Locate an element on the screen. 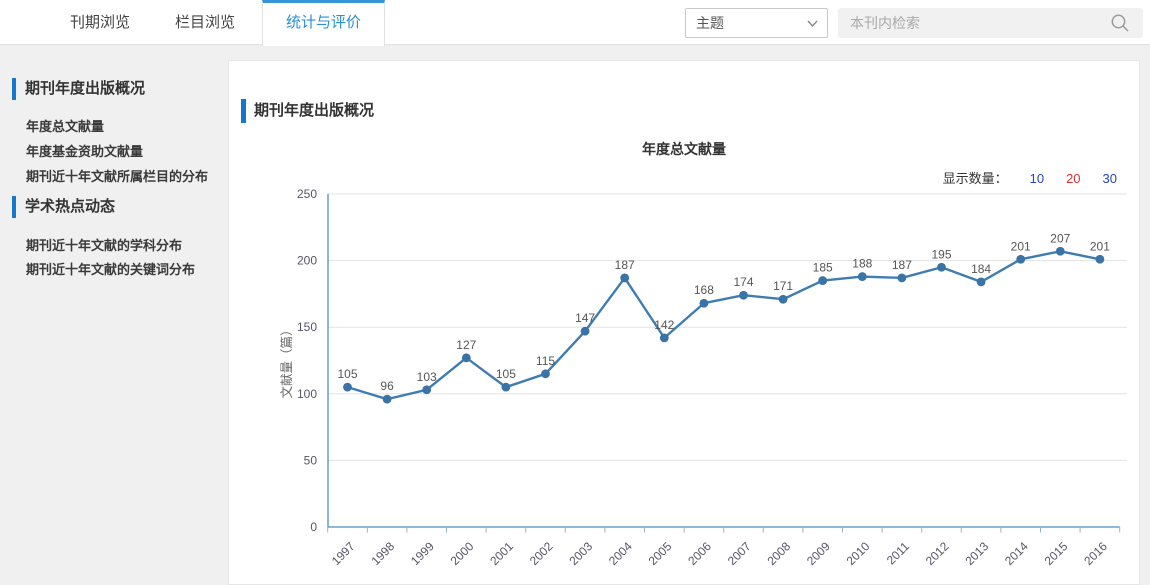  chart-data-label: 168 is located at coordinates (704, 290).